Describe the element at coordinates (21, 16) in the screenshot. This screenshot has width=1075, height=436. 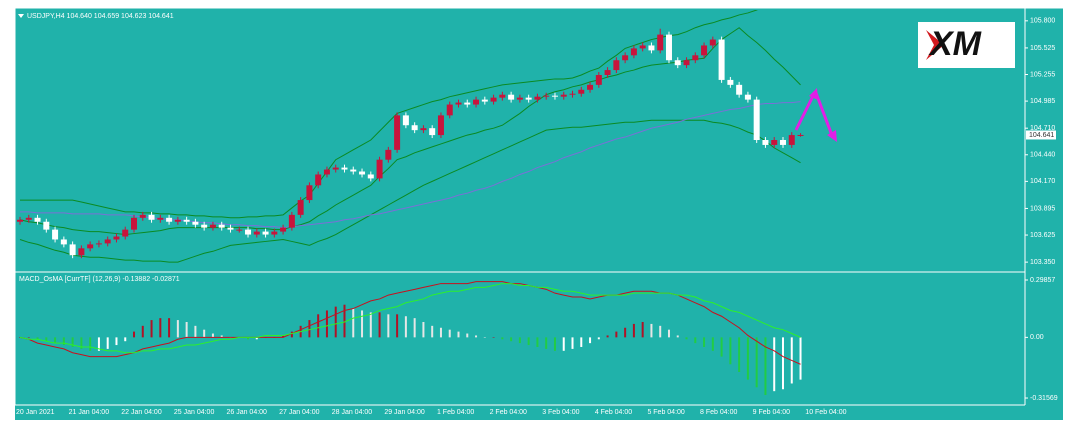
I see `symbol-menu-triangle` at that location.